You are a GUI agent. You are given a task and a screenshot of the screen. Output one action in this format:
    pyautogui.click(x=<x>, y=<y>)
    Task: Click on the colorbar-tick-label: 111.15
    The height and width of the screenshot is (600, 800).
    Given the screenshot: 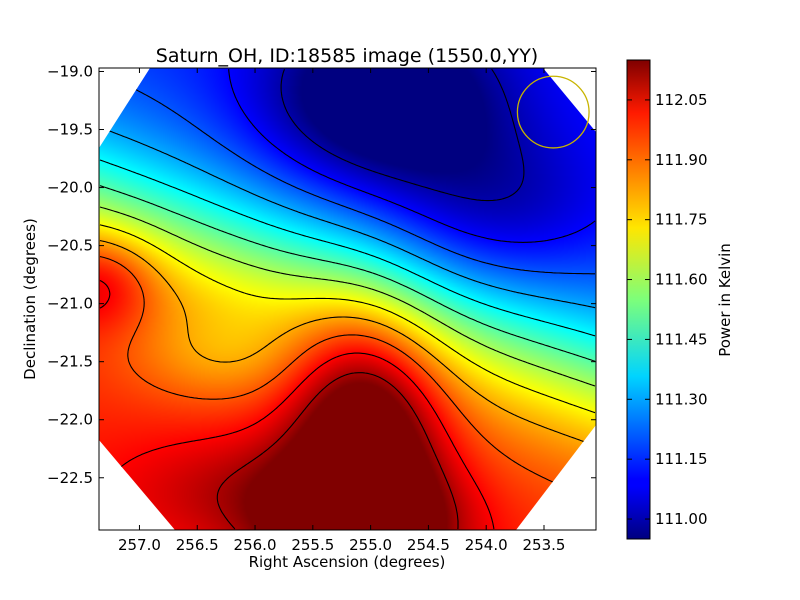 What is the action you would take?
    pyautogui.click(x=681, y=459)
    